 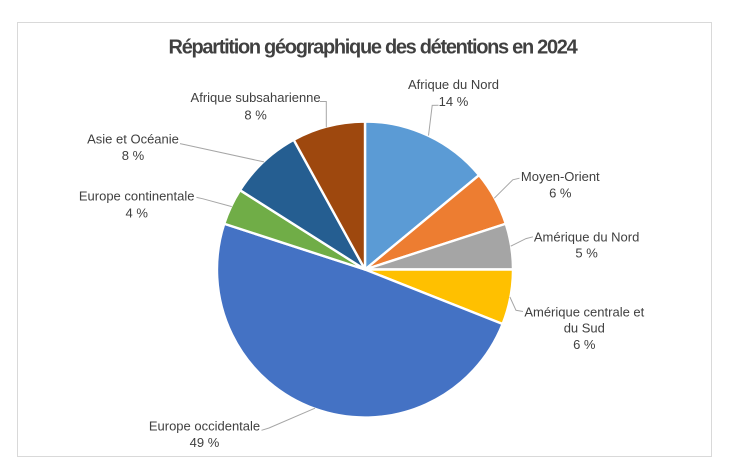 What do you see at coordinates (204, 425) in the screenshot?
I see `svg-text: Europe occidentale` at bounding box center [204, 425].